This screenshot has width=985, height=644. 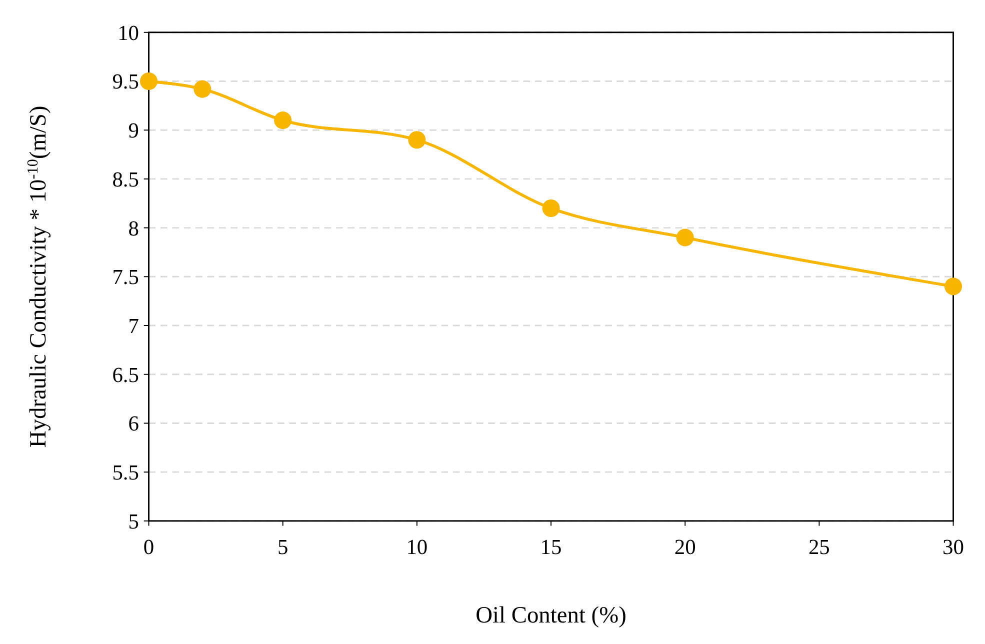 I want to click on y-tick-label: 7, so click(x=134, y=326).